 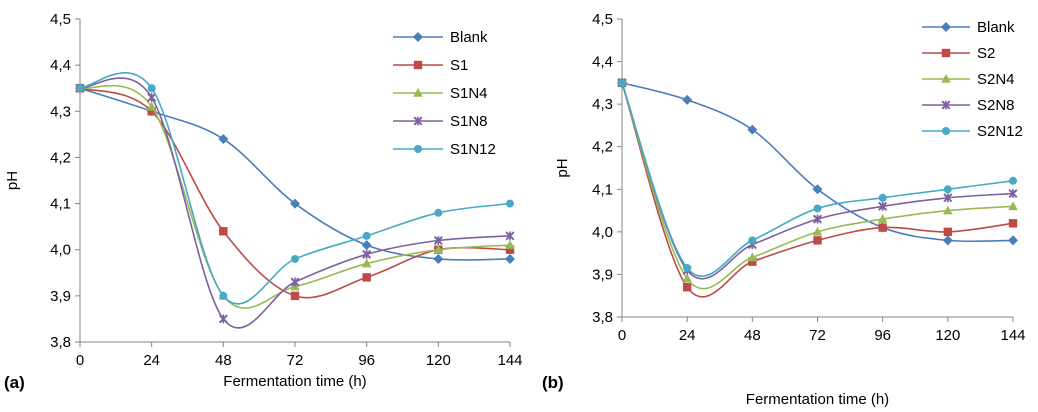 What do you see at coordinates (622, 335) in the screenshot?
I see `x-tick-label: 0` at bounding box center [622, 335].